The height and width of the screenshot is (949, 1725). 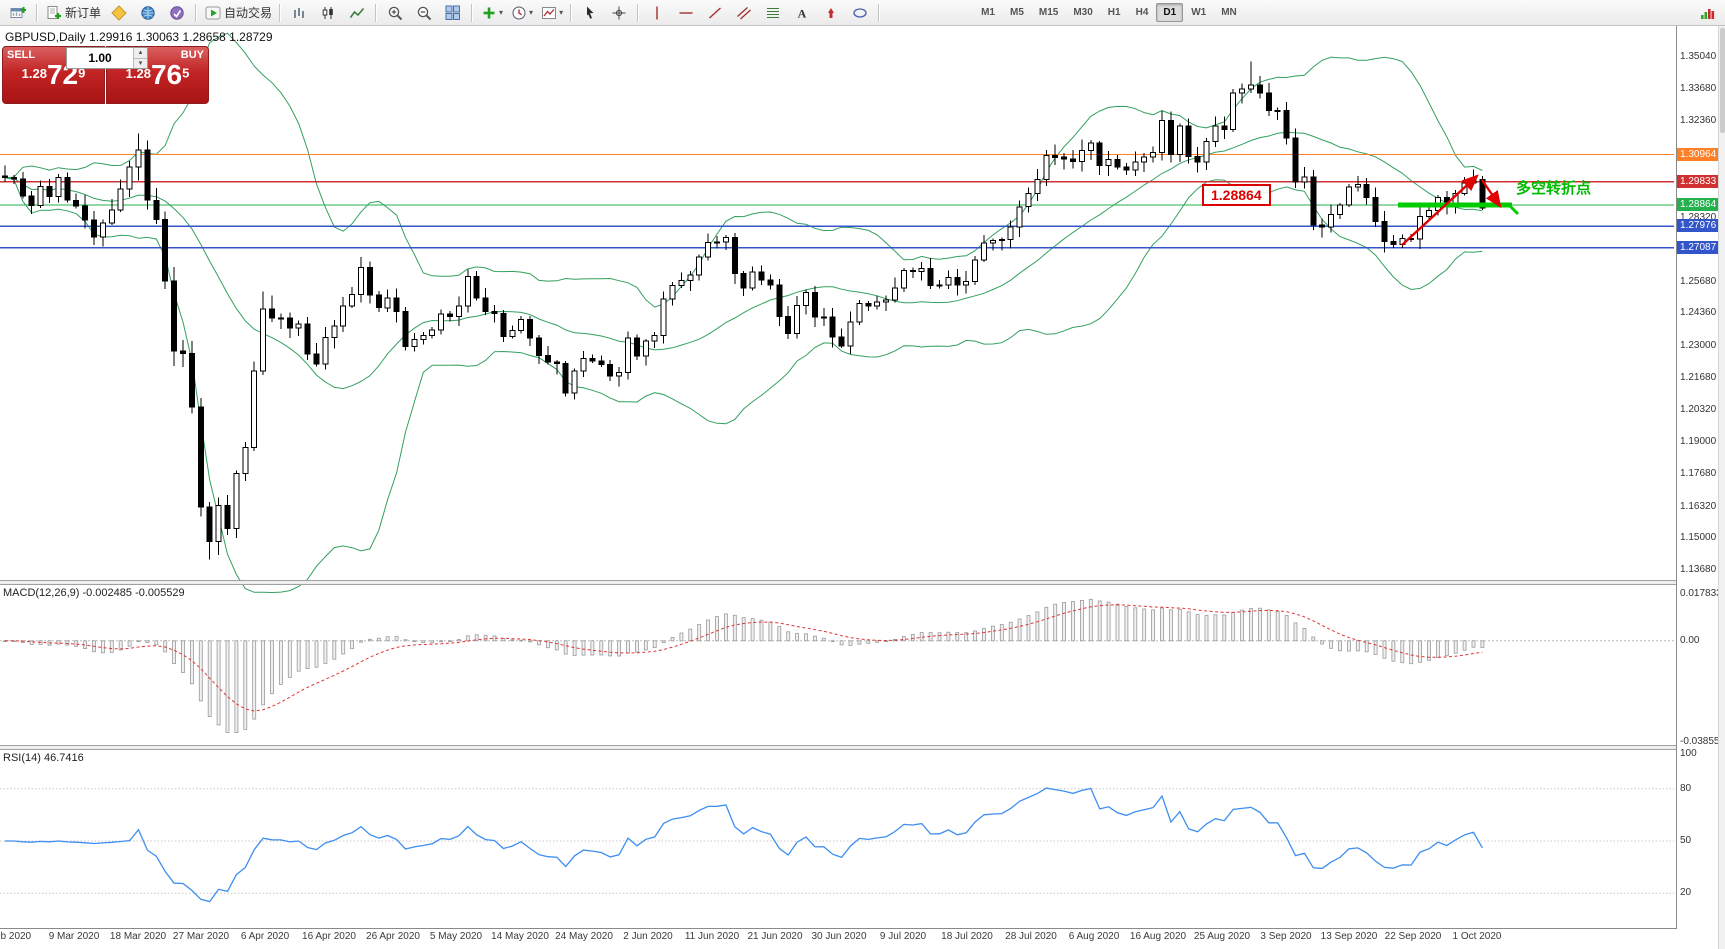 I want to click on date-label: 5 May 2020, so click(x=456, y=936).